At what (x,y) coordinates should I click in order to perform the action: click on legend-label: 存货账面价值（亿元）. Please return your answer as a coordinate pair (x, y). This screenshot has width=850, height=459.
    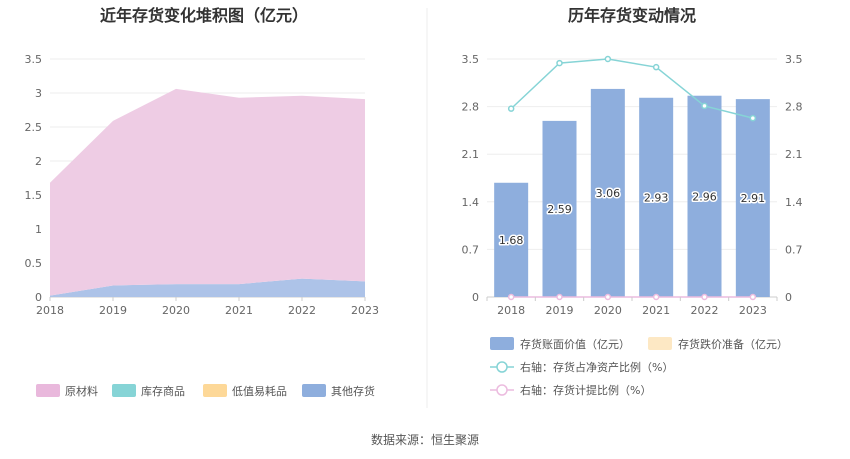
    Looking at the image, I should click on (575, 344).